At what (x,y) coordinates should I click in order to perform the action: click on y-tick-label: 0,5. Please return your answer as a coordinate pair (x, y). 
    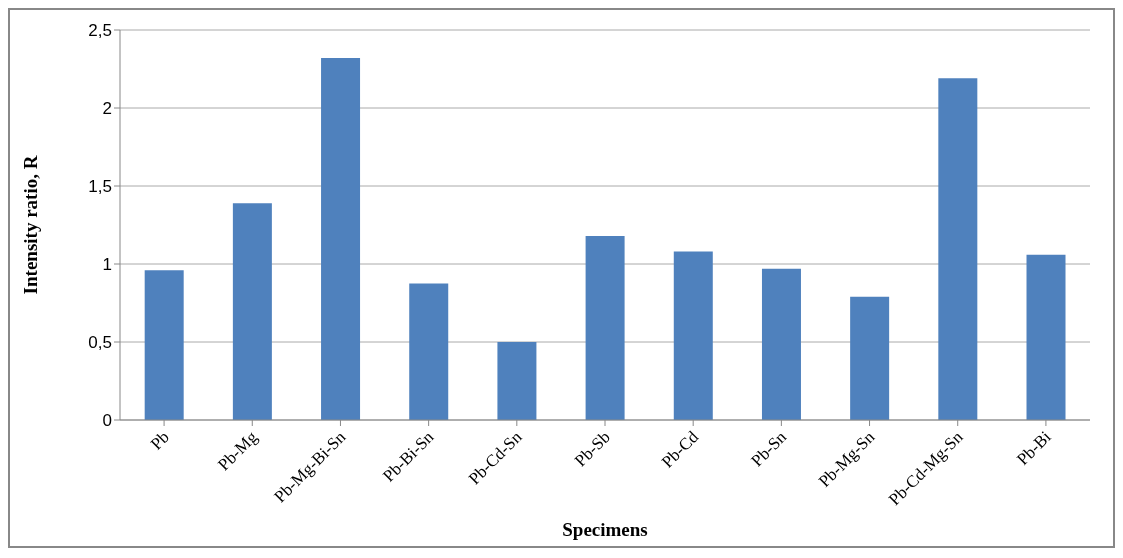
    Looking at the image, I should click on (100, 343).